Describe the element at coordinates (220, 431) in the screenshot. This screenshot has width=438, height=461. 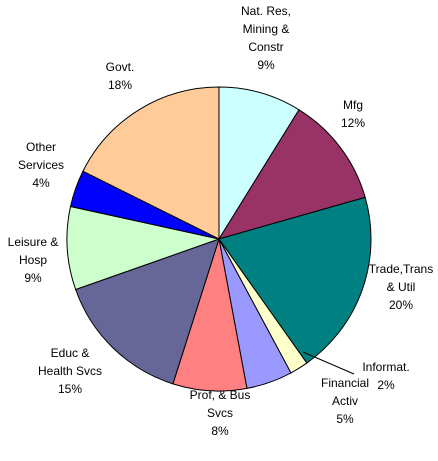
I see `value-label: 8%` at that location.